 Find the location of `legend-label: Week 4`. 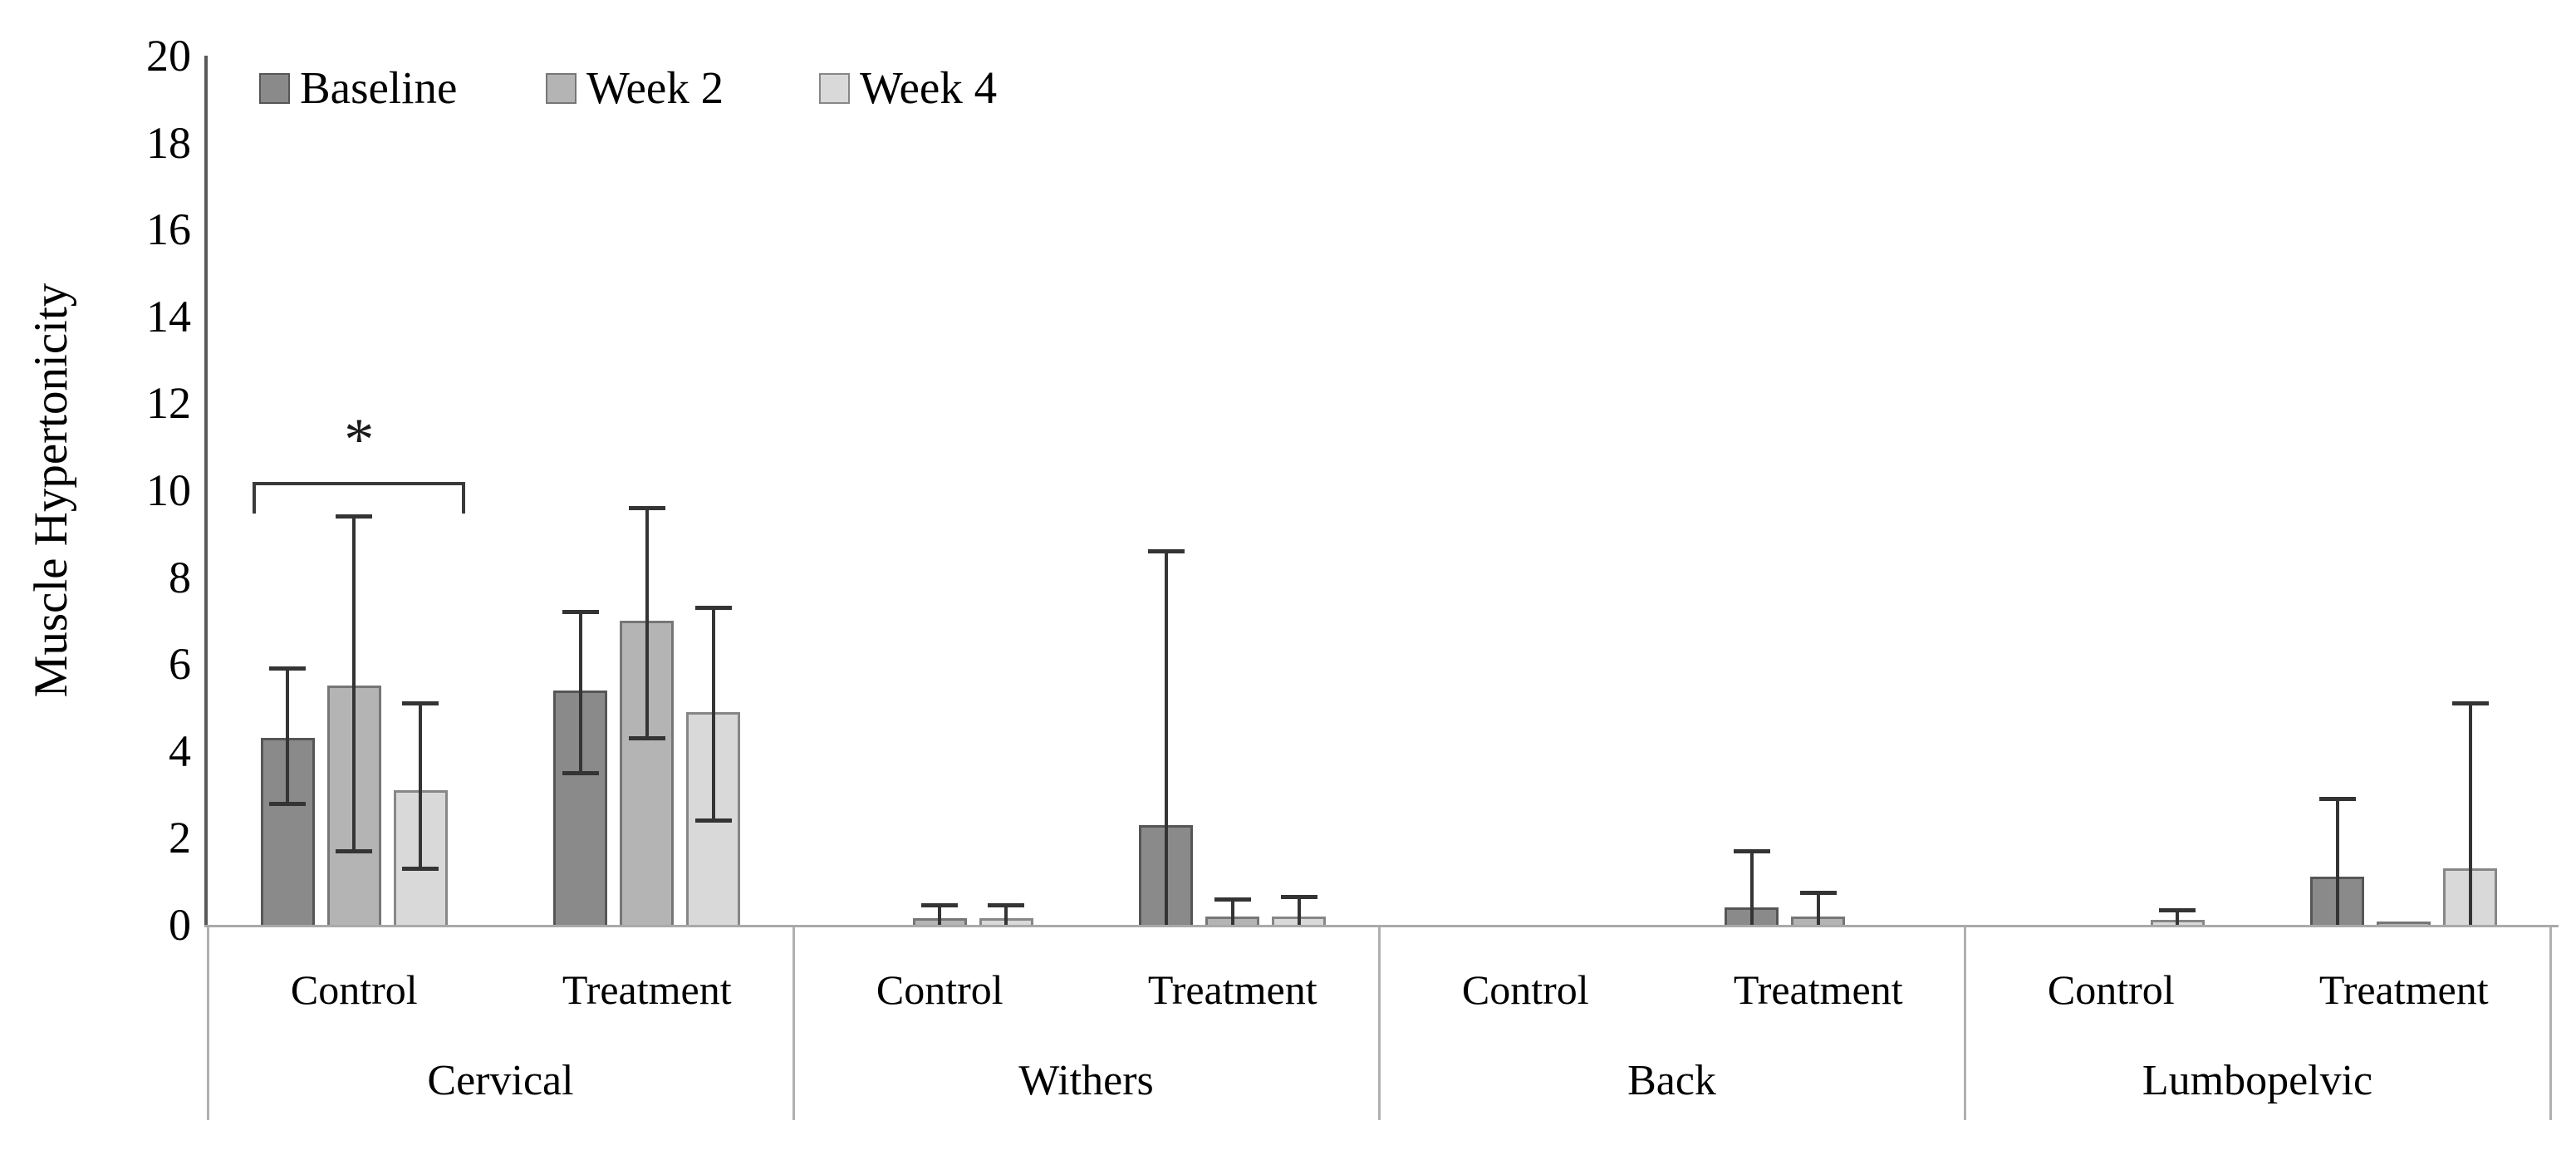

legend-label: Week 4 is located at coordinates (929, 88).